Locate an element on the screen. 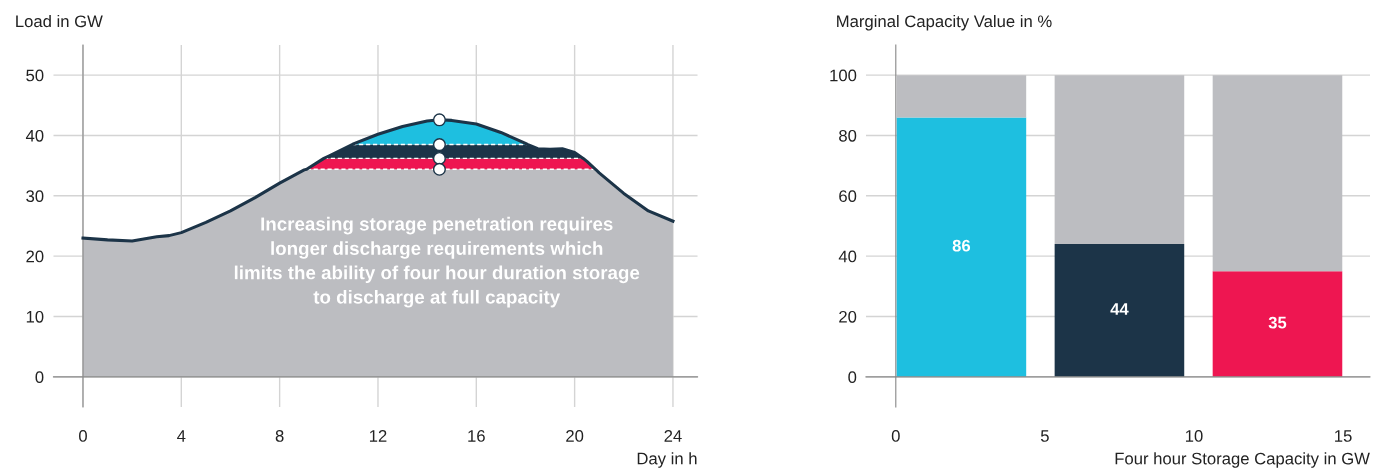  x-tick-label: 24 is located at coordinates (673, 436).